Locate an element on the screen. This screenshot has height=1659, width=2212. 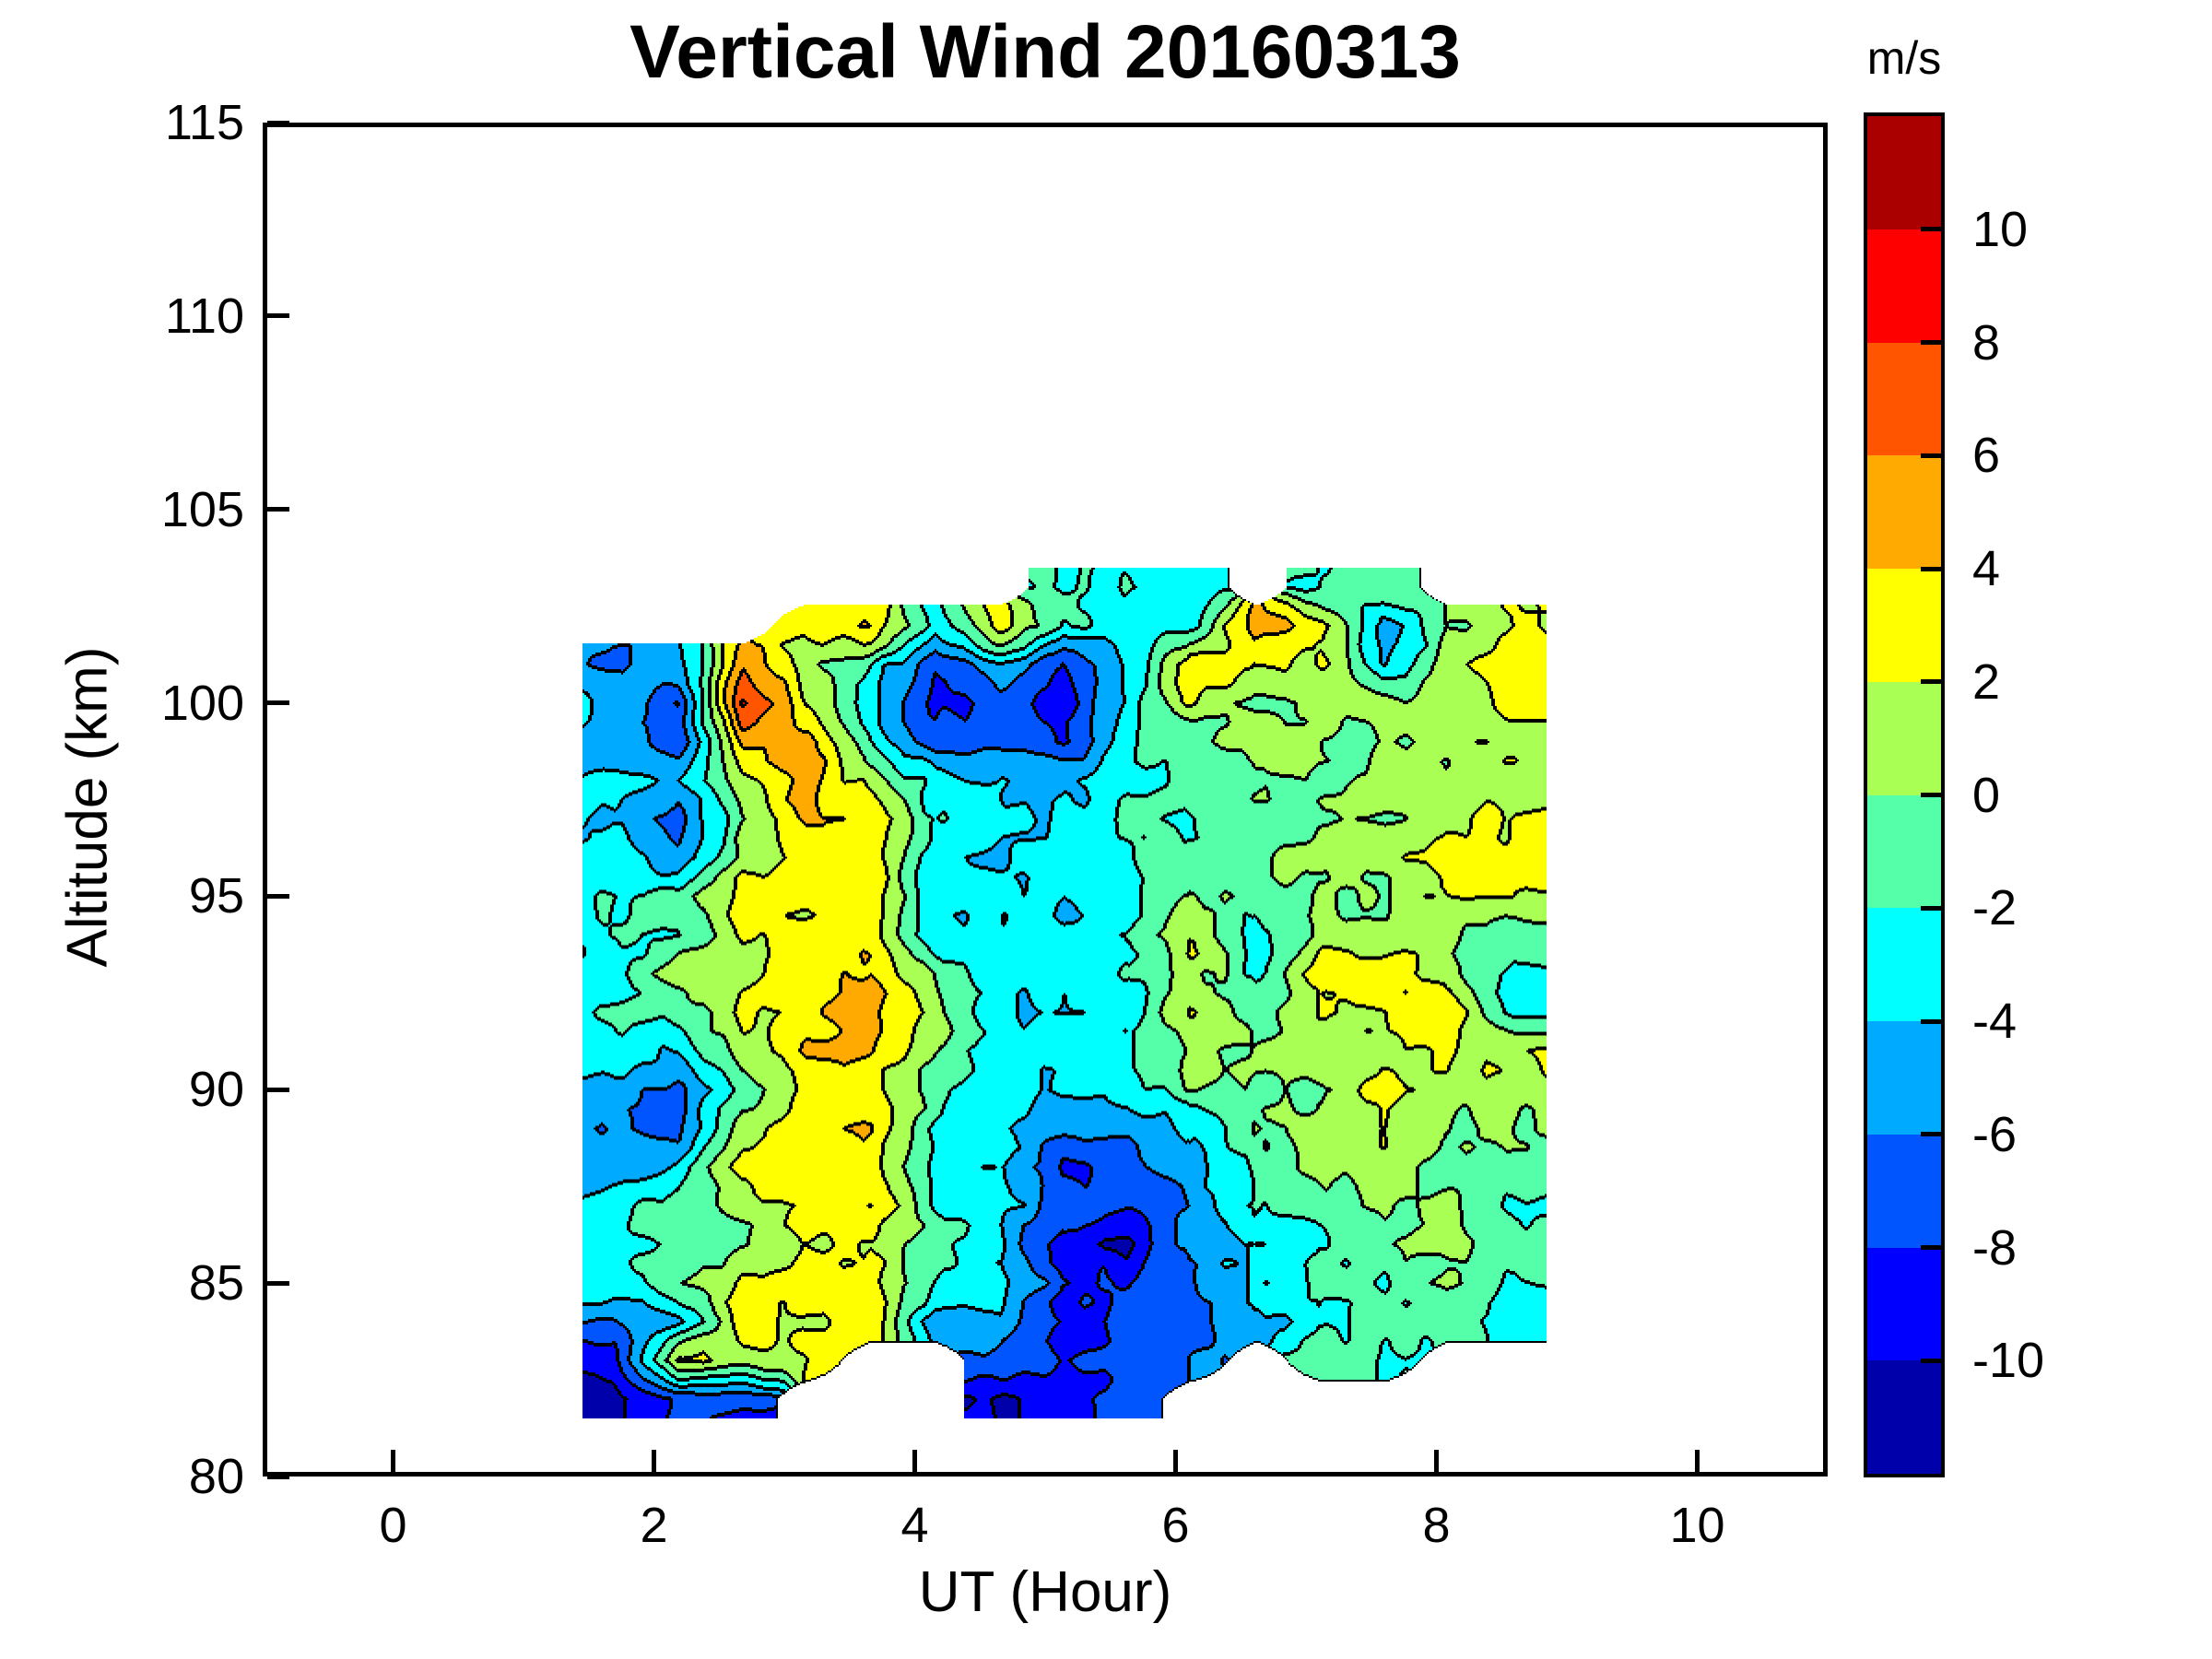
chart-title: Vertical Wind 20160313 is located at coordinates (1045, 52).